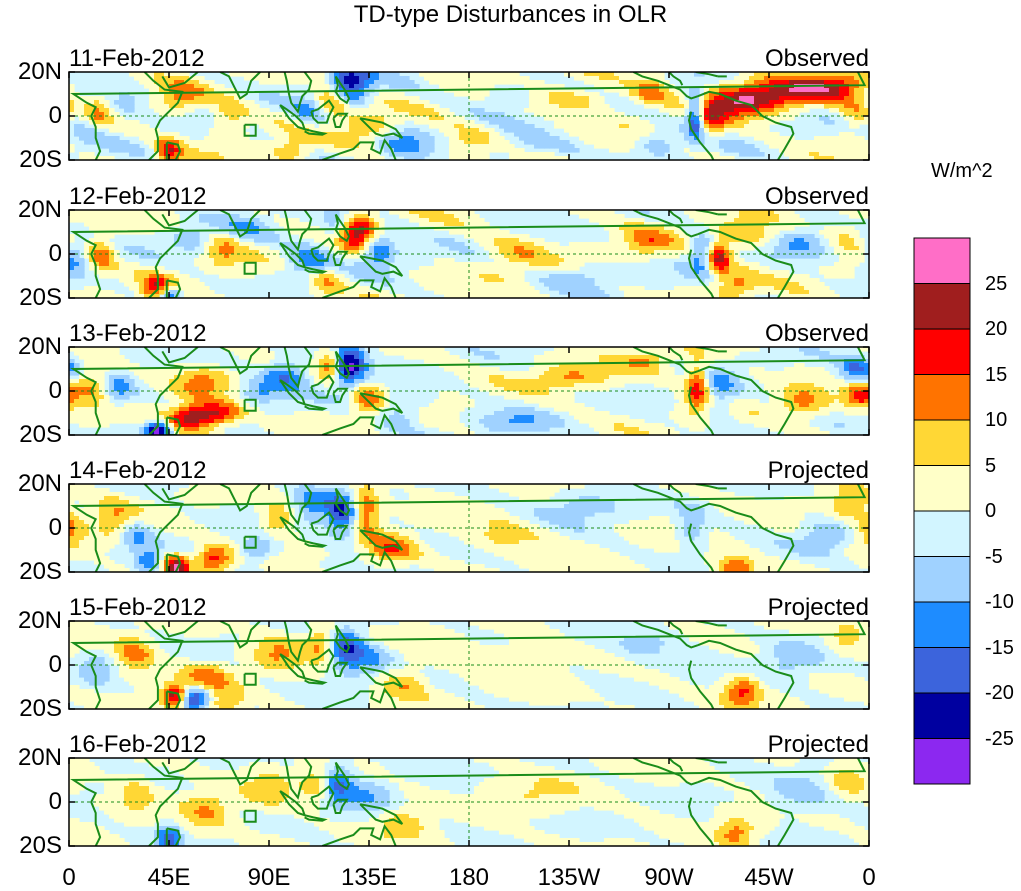 The image size is (1021, 891). Describe the element at coordinates (996, 284) in the screenshot. I see `colorbar-label: 25` at that location.